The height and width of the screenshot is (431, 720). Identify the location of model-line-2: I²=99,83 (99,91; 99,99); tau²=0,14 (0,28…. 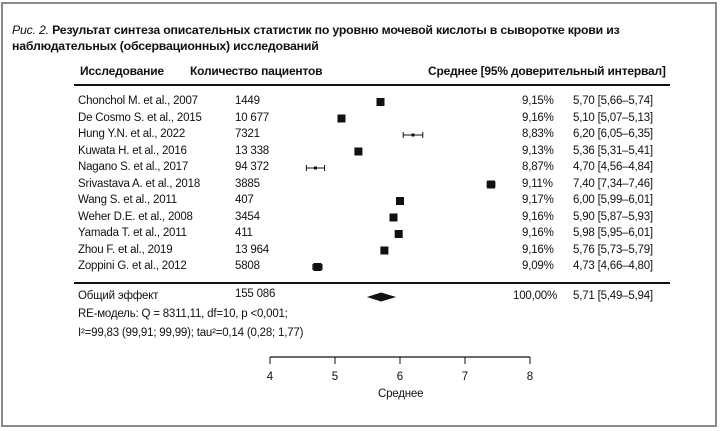
(191, 333).